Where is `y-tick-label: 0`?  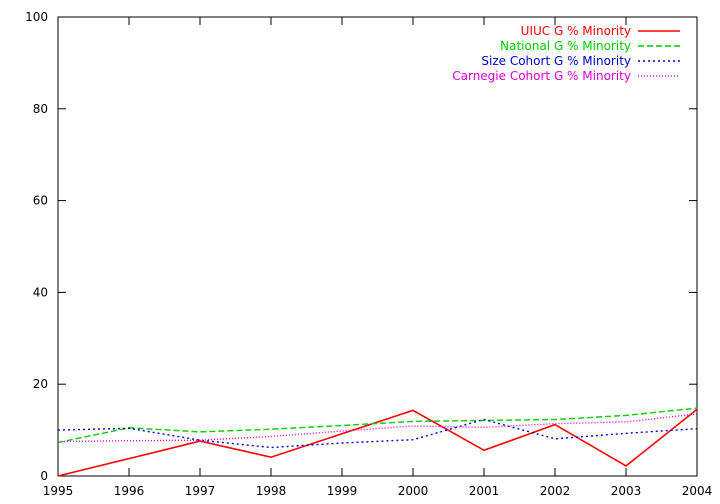
y-tick-label: 0 is located at coordinates (44, 476).